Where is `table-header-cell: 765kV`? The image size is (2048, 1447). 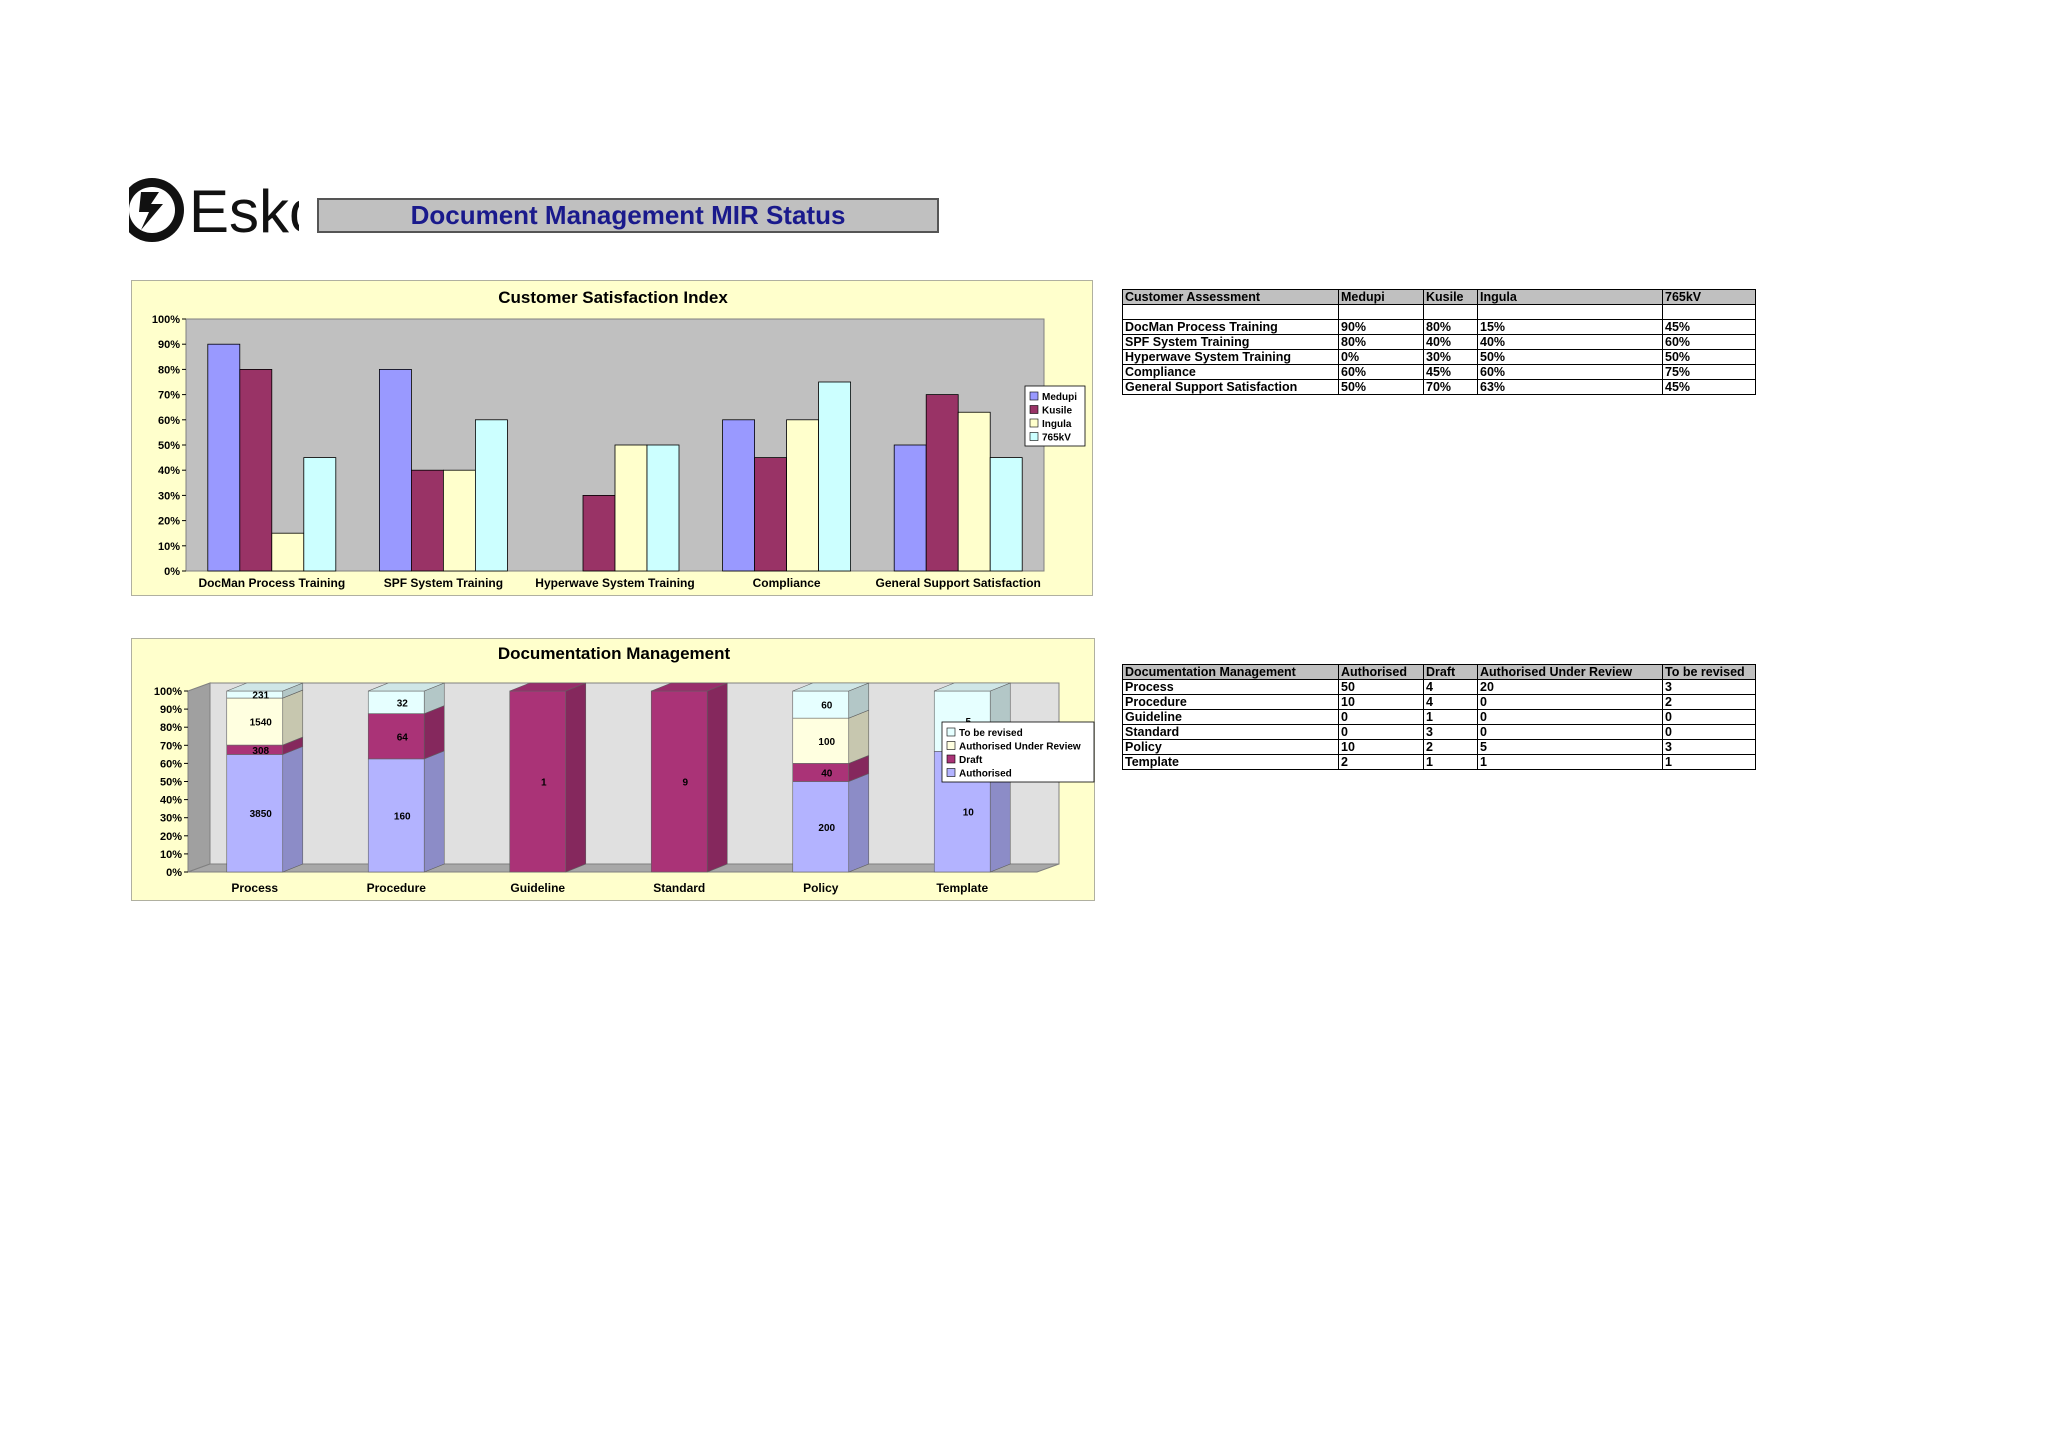 table-header-cell: 765kV is located at coordinates (1709, 297).